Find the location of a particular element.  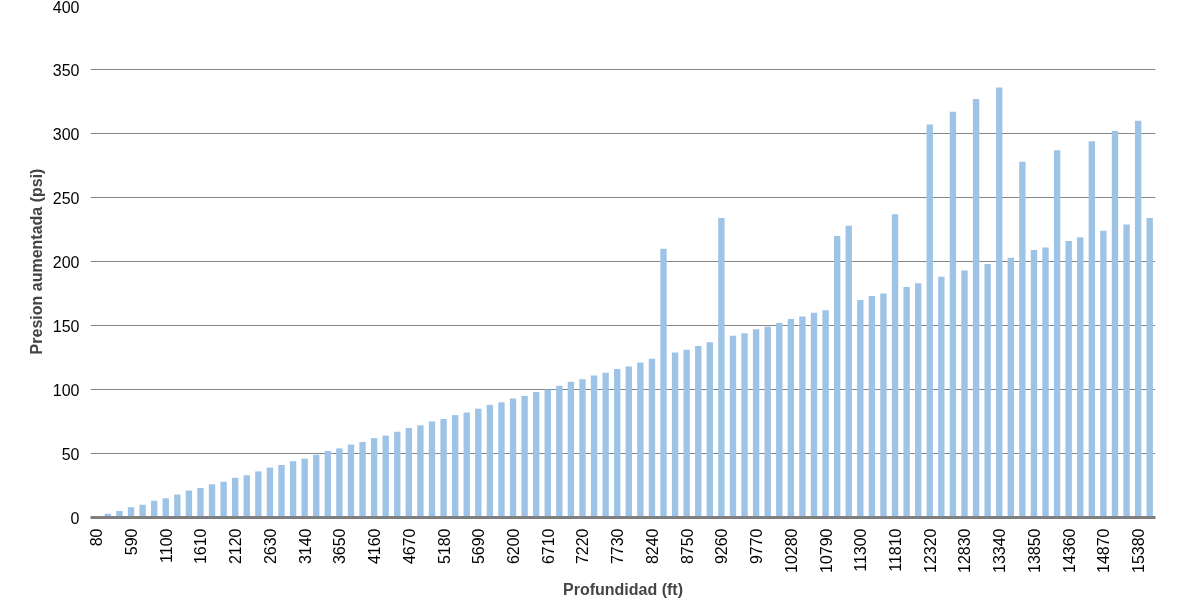

x-tick-label: 10790 is located at coordinates (826, 550).